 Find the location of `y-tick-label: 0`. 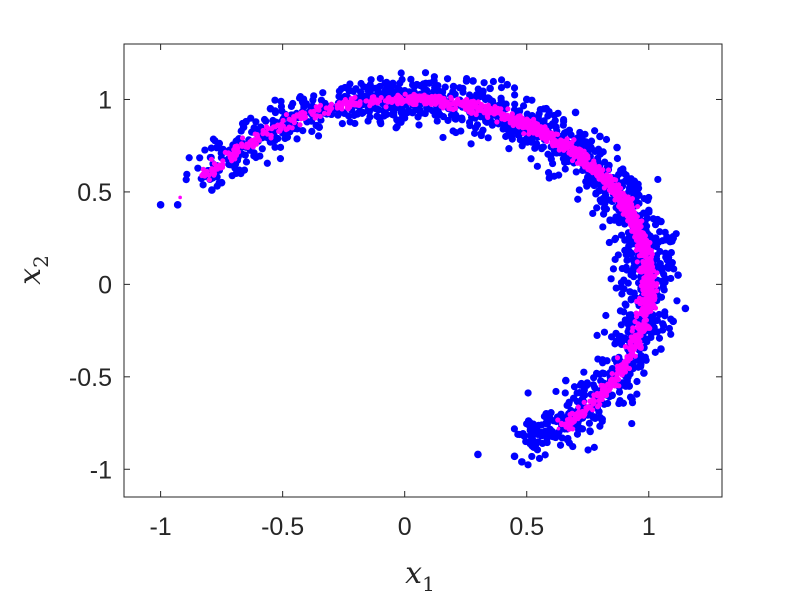

y-tick-label: 0 is located at coordinates (105, 285).